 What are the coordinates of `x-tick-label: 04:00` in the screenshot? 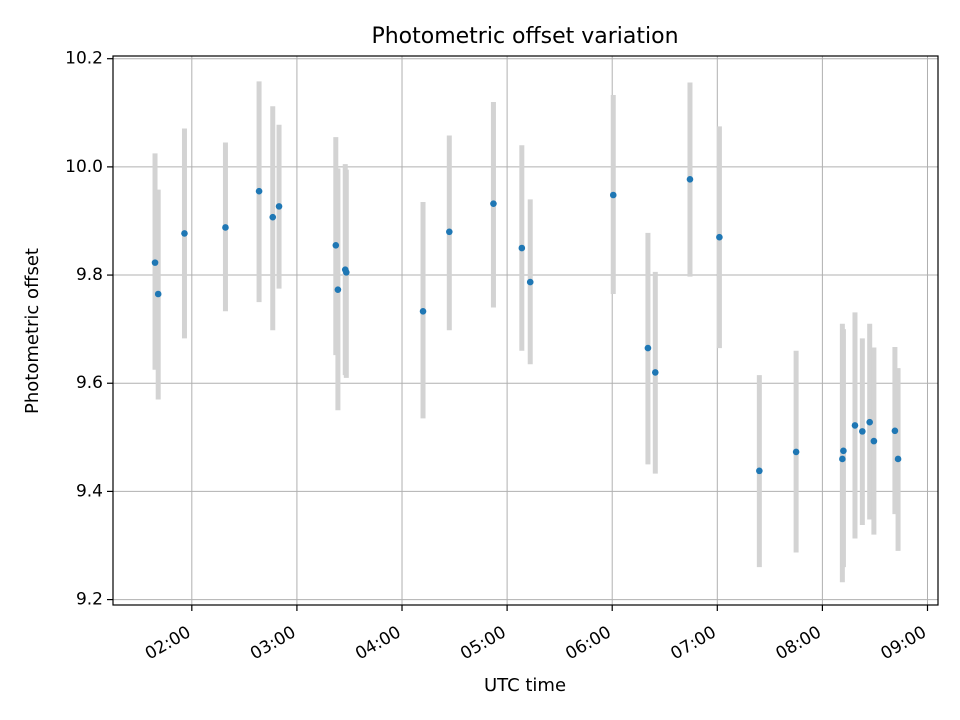 It's located at (378, 643).